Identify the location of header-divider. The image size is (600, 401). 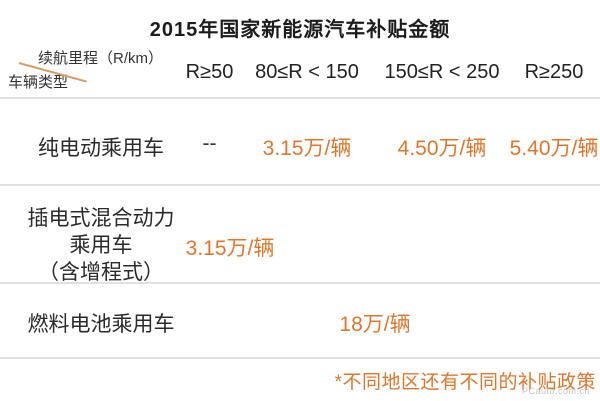
(300, 98).